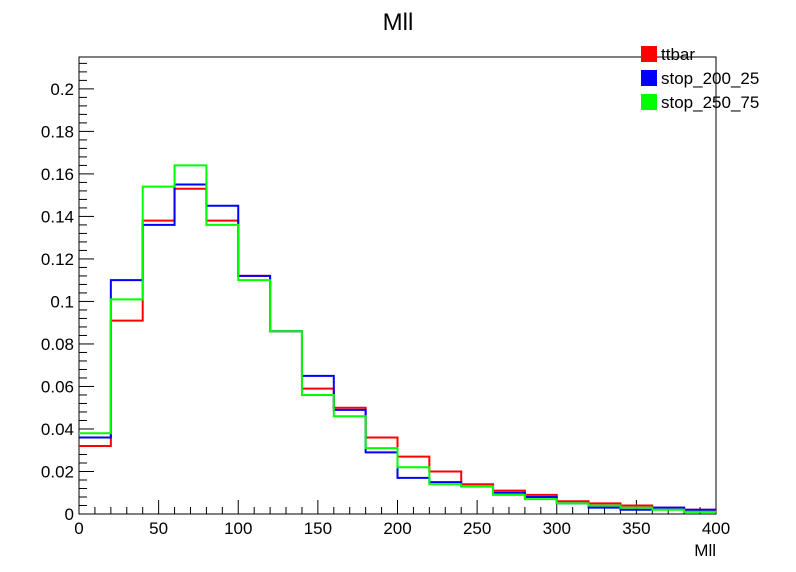 Image resolution: width=796 pixels, height=572 pixels. Describe the element at coordinates (78, 528) in the screenshot. I see `x-tick-label: 0` at that location.